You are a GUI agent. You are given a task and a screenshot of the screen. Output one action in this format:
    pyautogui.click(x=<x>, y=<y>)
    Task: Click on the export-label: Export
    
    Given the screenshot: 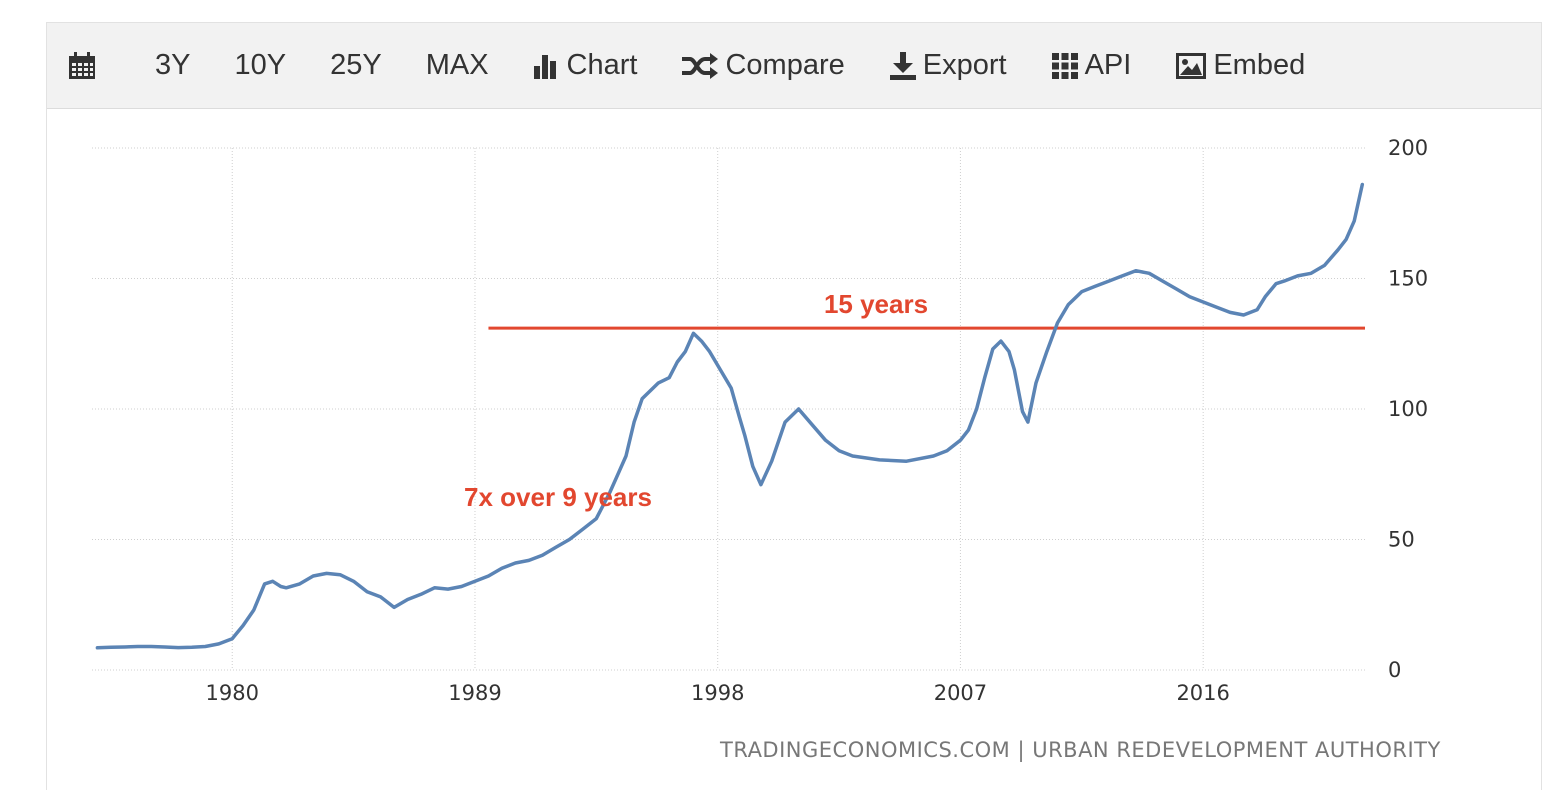 What is the action you would take?
    pyautogui.click(x=964, y=65)
    